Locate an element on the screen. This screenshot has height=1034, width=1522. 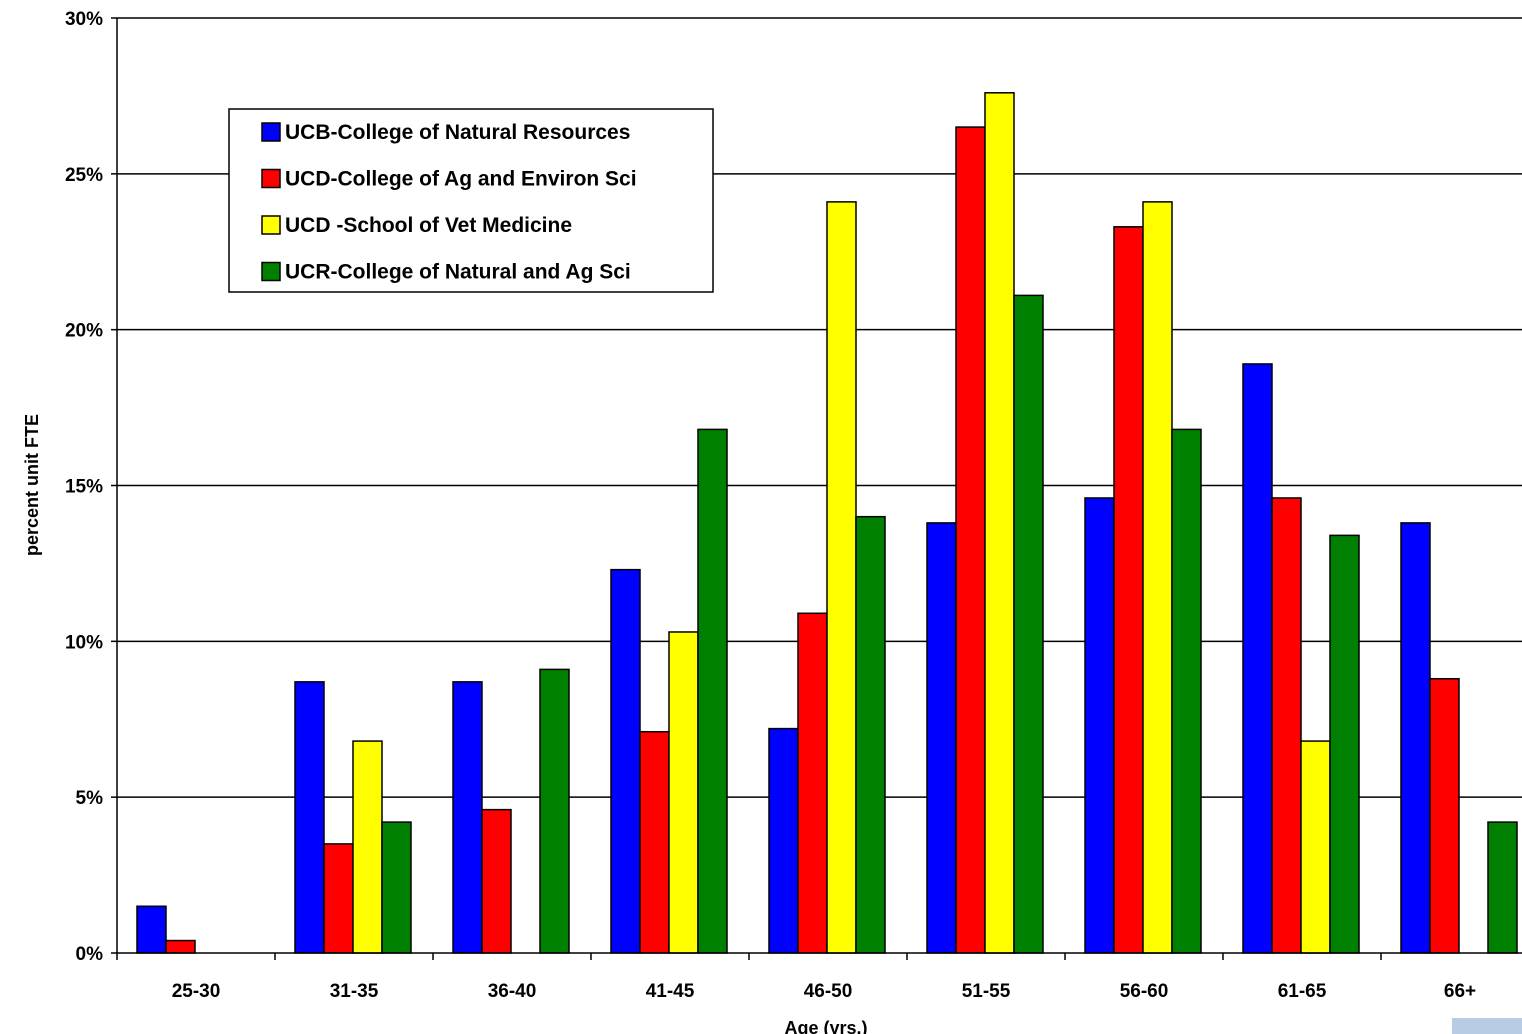
x-axis-title: Age (yrs.) is located at coordinates (825, 1026).